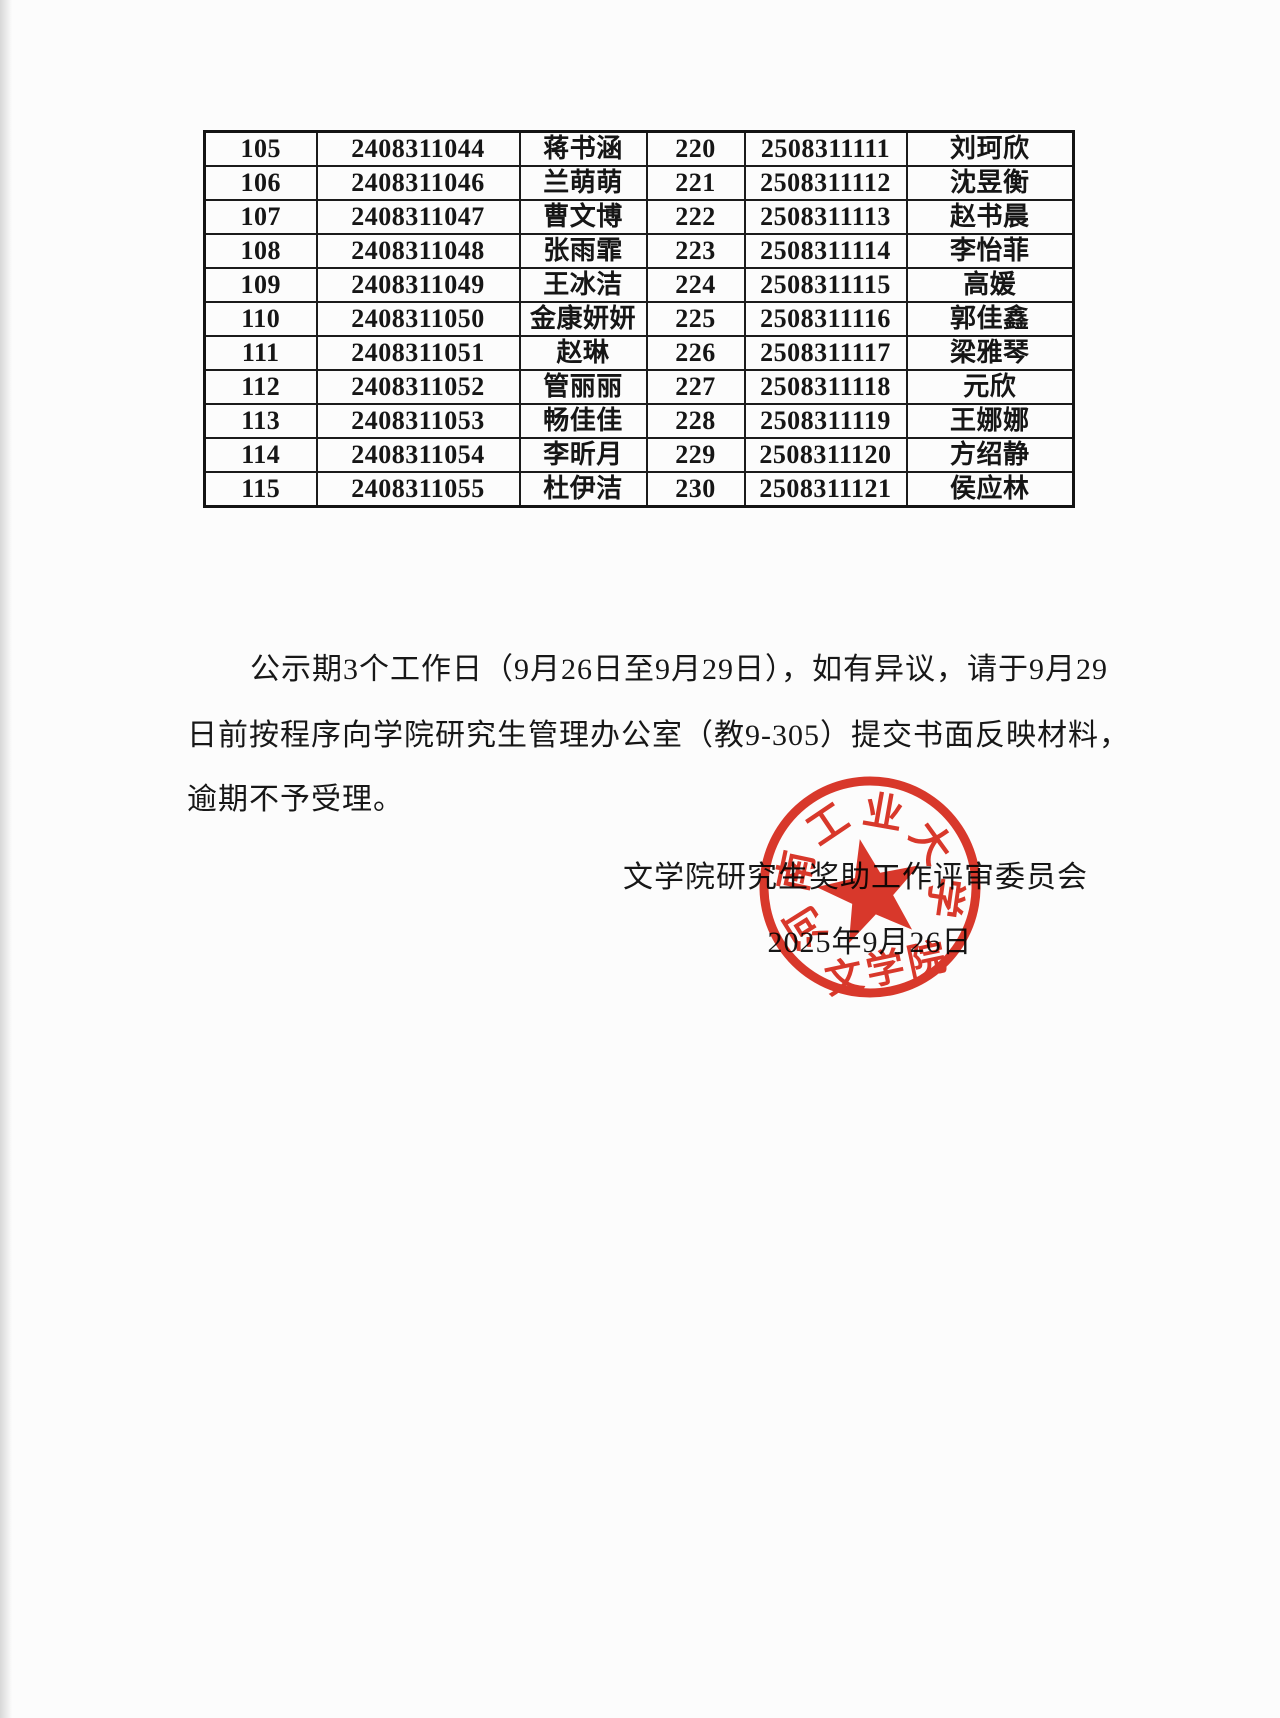 This screenshot has width=1280, height=1718. Describe the element at coordinates (418, 421) in the screenshot. I see `table-cell-id1: 2408311053` at that location.